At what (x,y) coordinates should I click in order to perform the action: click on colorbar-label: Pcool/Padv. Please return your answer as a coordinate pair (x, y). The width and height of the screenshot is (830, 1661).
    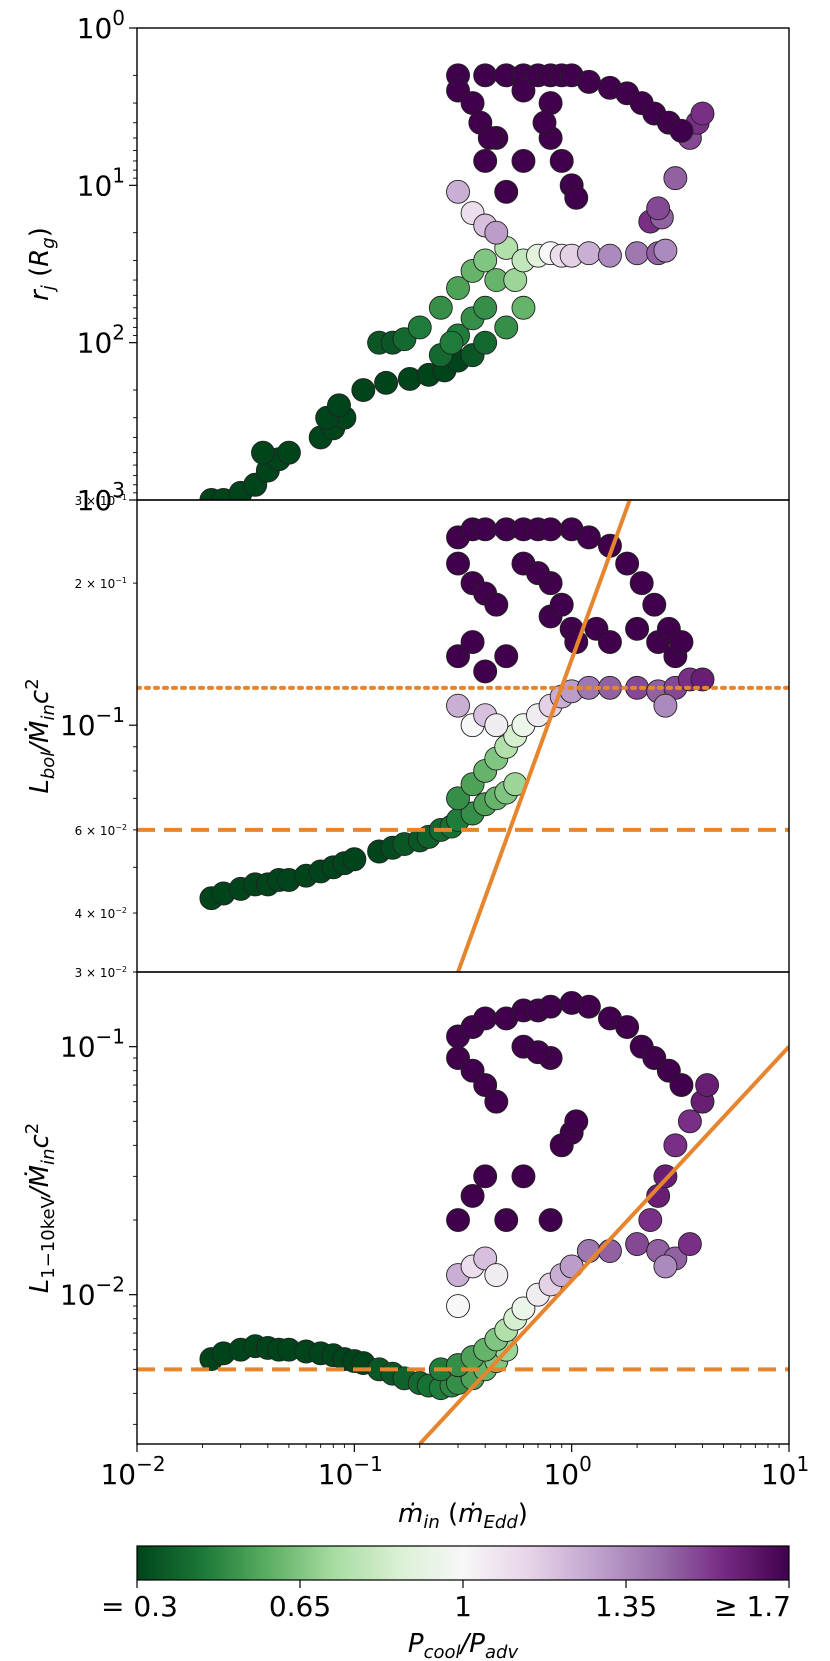
    Looking at the image, I should click on (463, 1645).